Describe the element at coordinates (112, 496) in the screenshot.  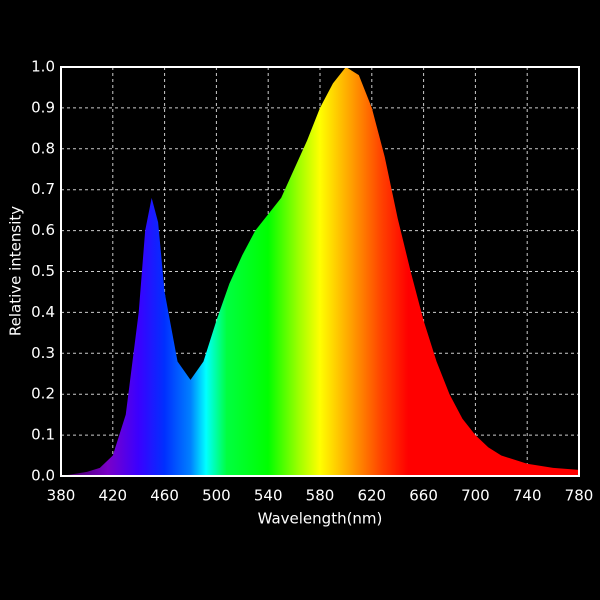
I see `x-tick-label: 420` at that location.